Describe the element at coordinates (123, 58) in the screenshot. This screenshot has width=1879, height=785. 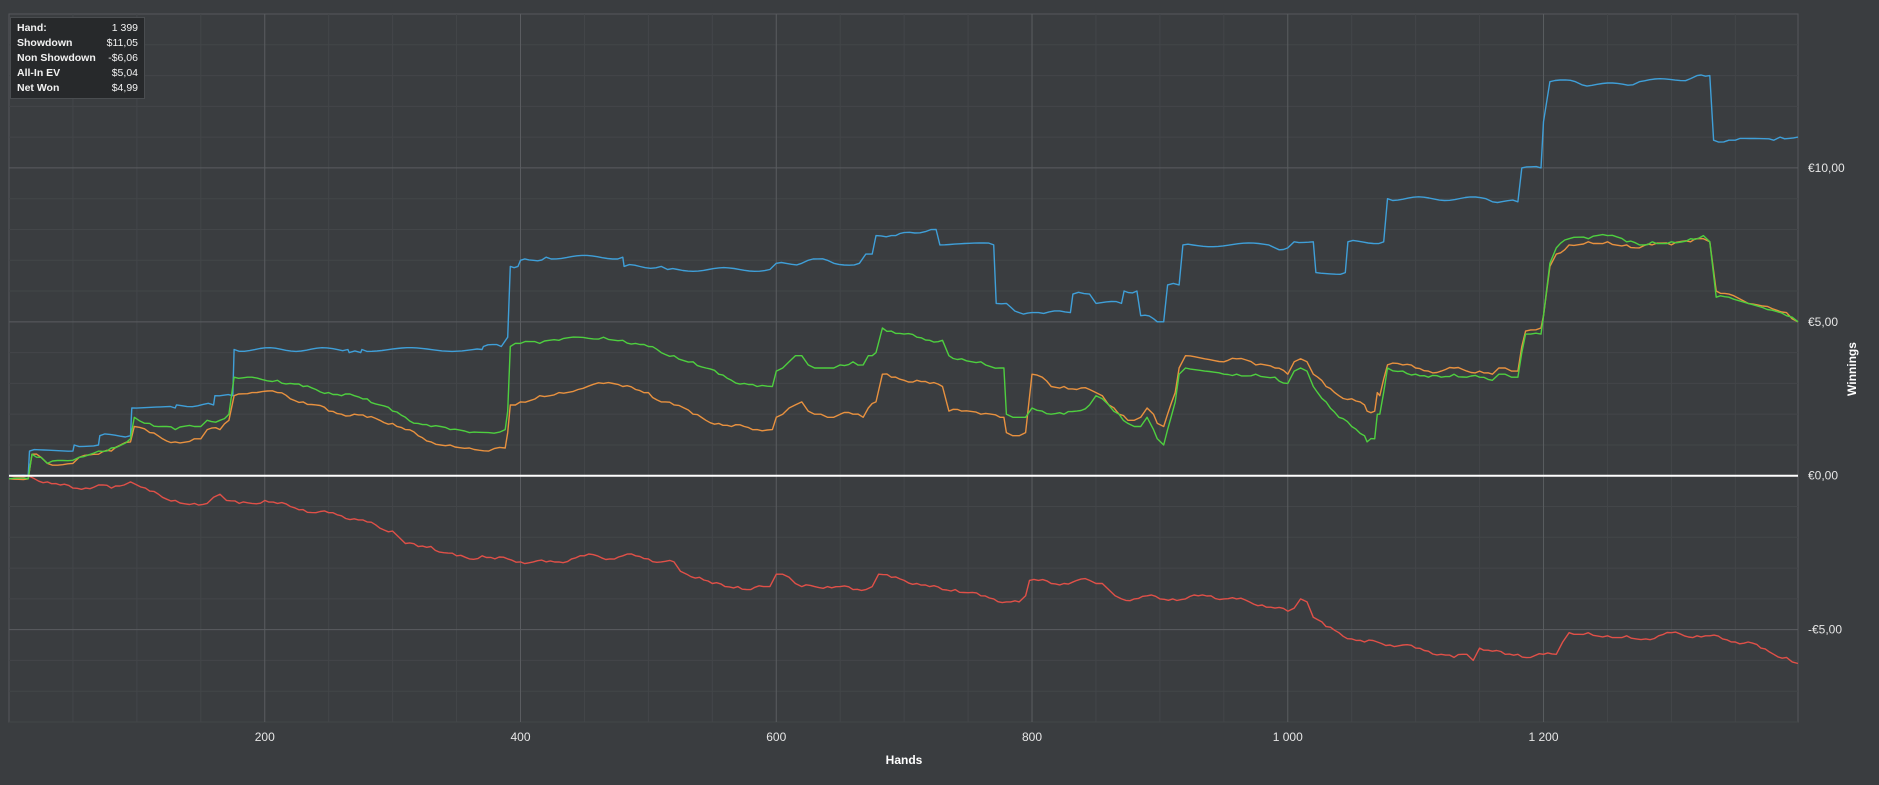
I see `stats-value: -$6,06` at that location.